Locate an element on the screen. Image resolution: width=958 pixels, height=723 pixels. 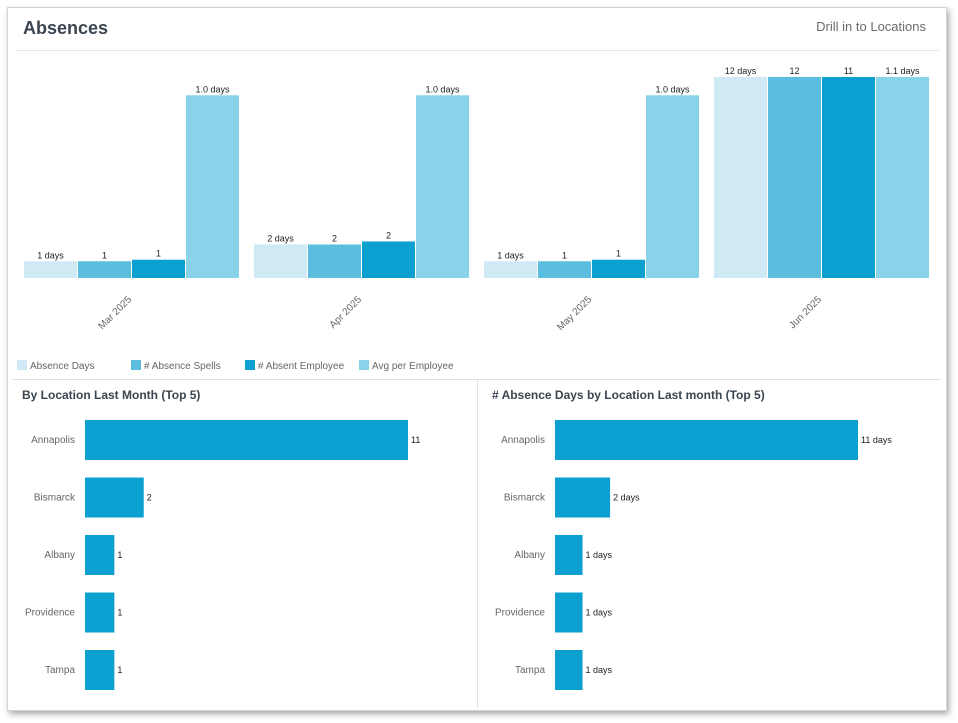
data-label-jun-2025-avg-per-employee: 1.1 days is located at coordinates (902, 71).